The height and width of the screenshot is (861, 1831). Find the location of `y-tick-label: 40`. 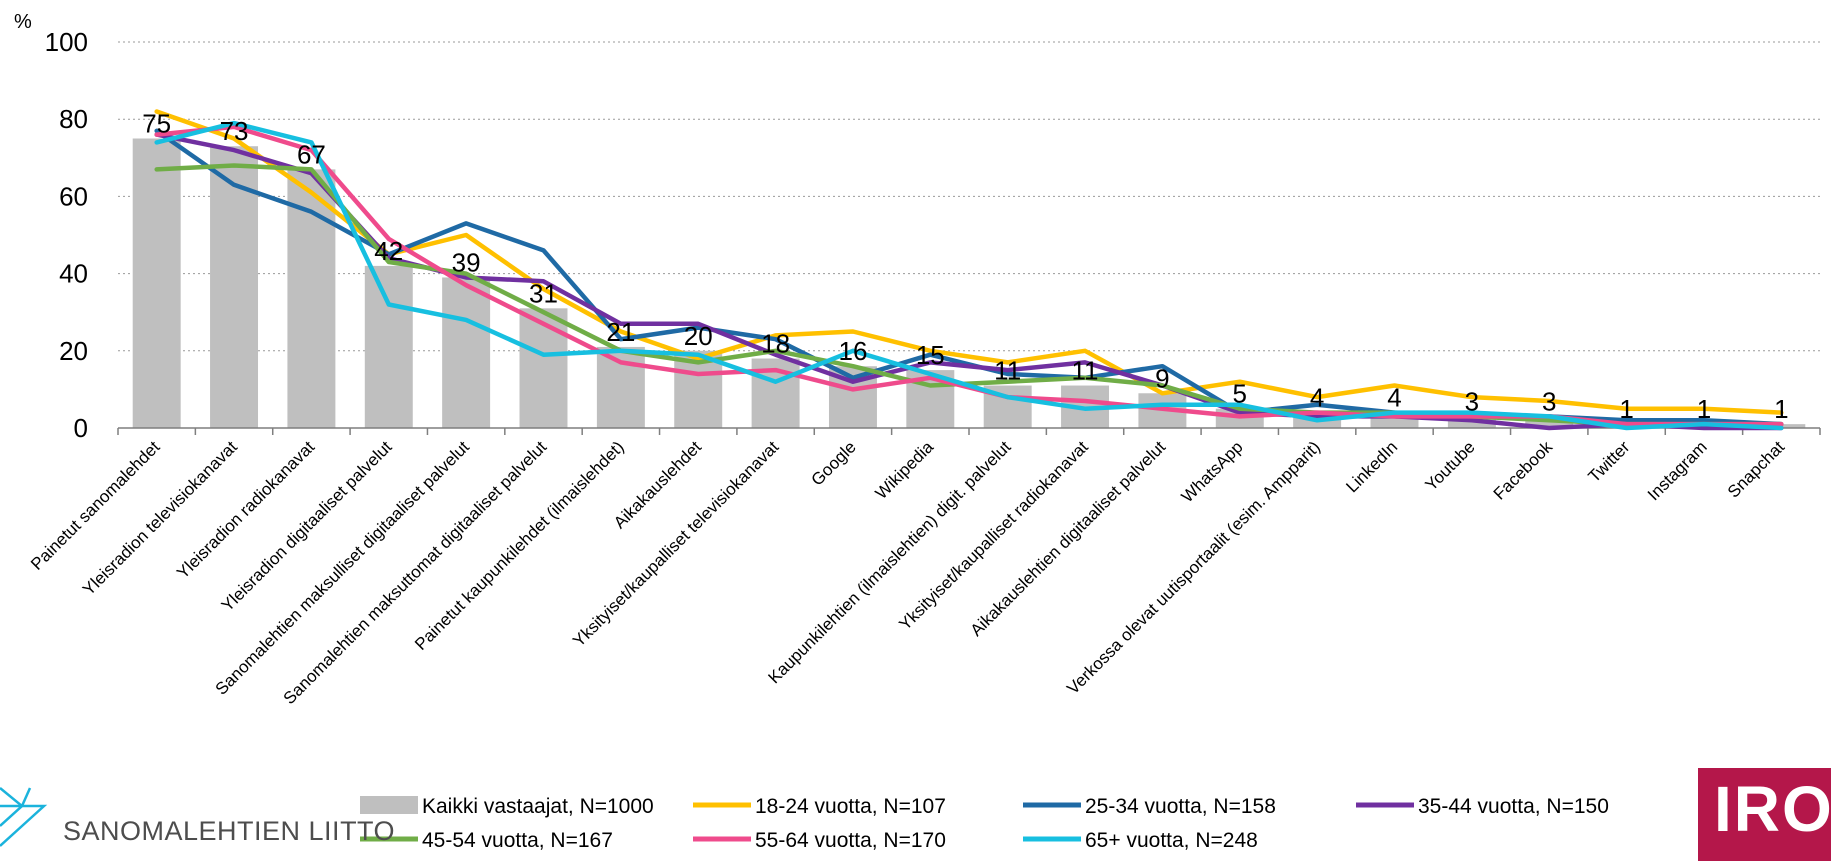

y-tick-label: 40 is located at coordinates (73, 274).